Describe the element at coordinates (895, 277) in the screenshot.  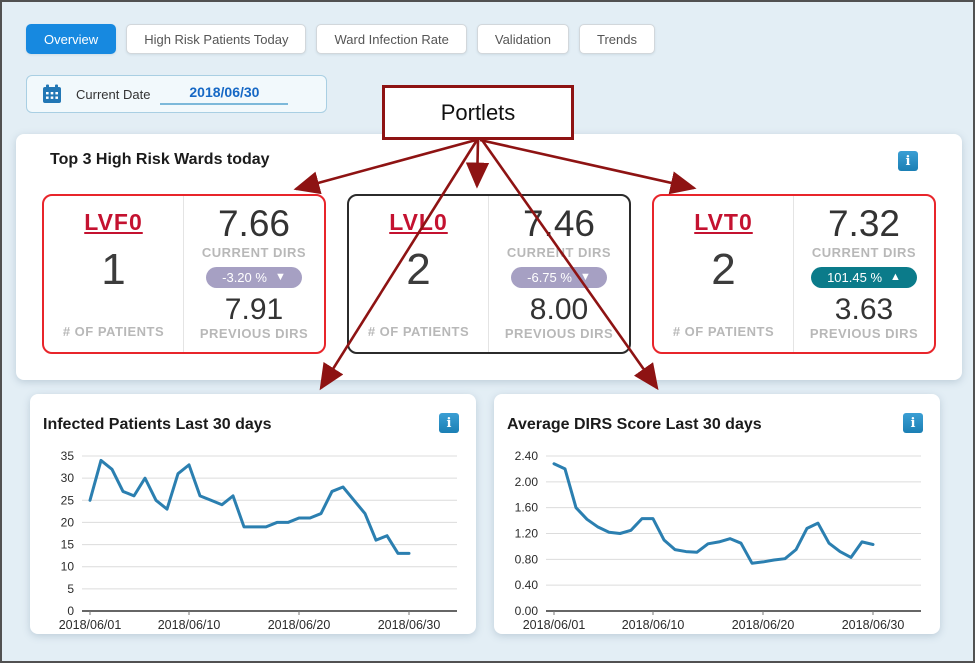
I see `trend-up-icon: ▲` at that location.